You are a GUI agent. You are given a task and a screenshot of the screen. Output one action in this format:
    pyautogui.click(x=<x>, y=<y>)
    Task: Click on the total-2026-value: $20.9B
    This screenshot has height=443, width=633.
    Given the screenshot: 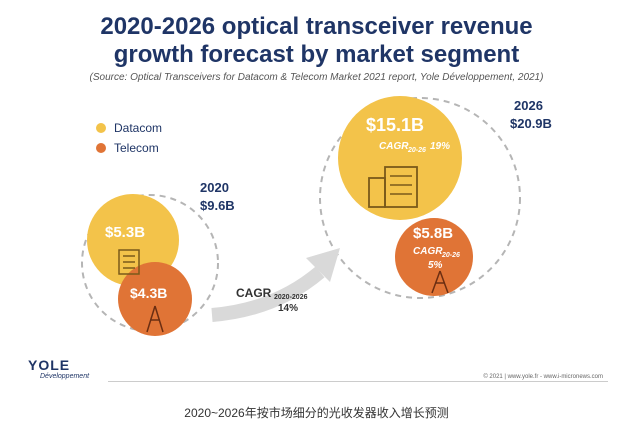 What is the action you would take?
    pyautogui.click(x=531, y=123)
    